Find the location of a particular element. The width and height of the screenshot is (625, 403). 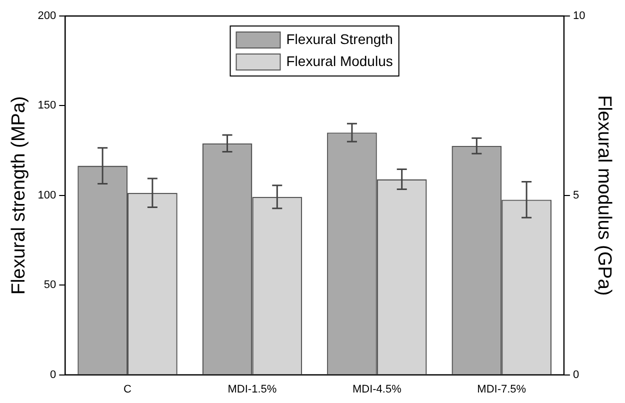

y2-tick-label: 0 is located at coordinates (576, 374).